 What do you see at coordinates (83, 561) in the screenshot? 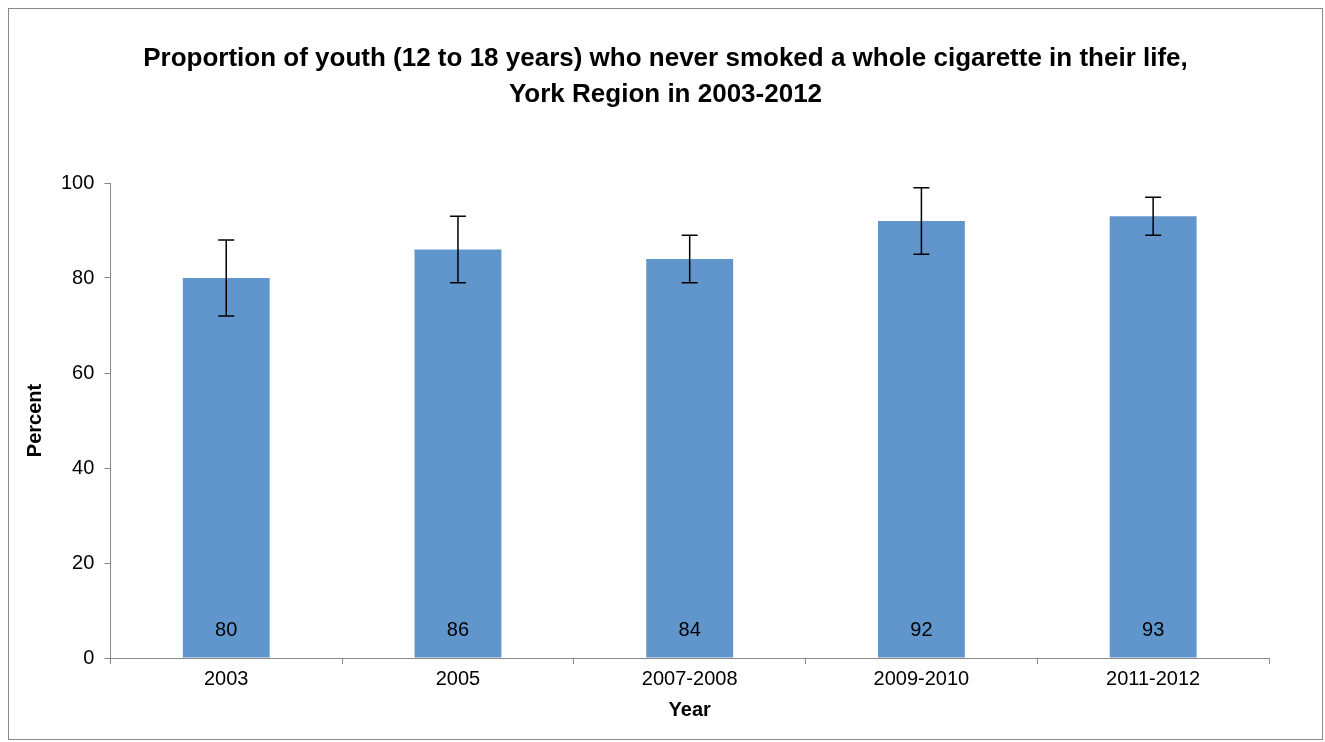
I see `y-tick-label: 20` at bounding box center [83, 561].